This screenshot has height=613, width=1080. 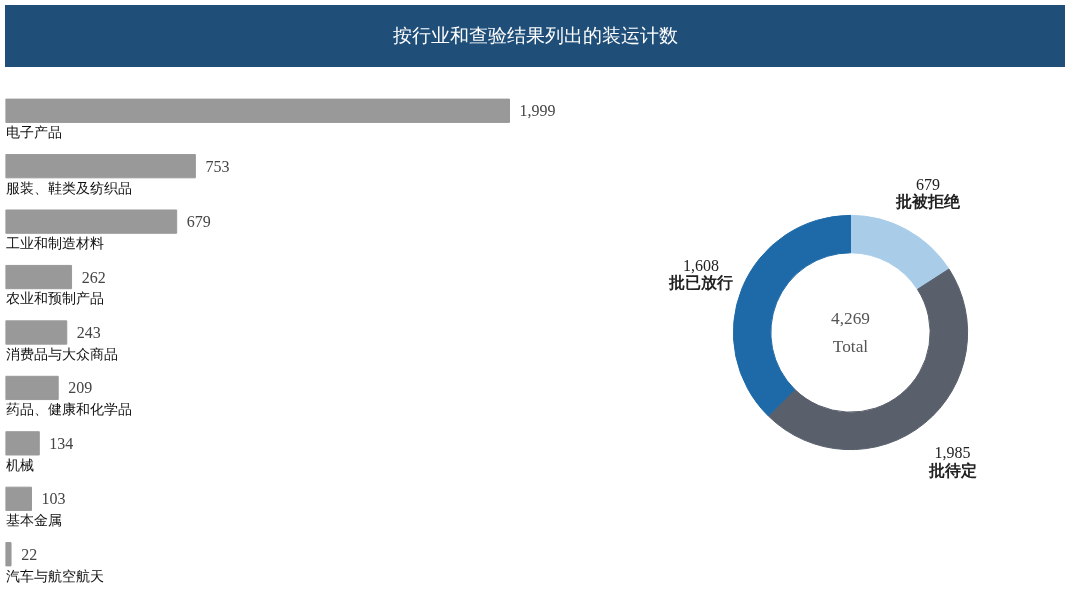 What do you see at coordinates (88, 332) in the screenshot?
I see `data-label: 243` at bounding box center [88, 332].